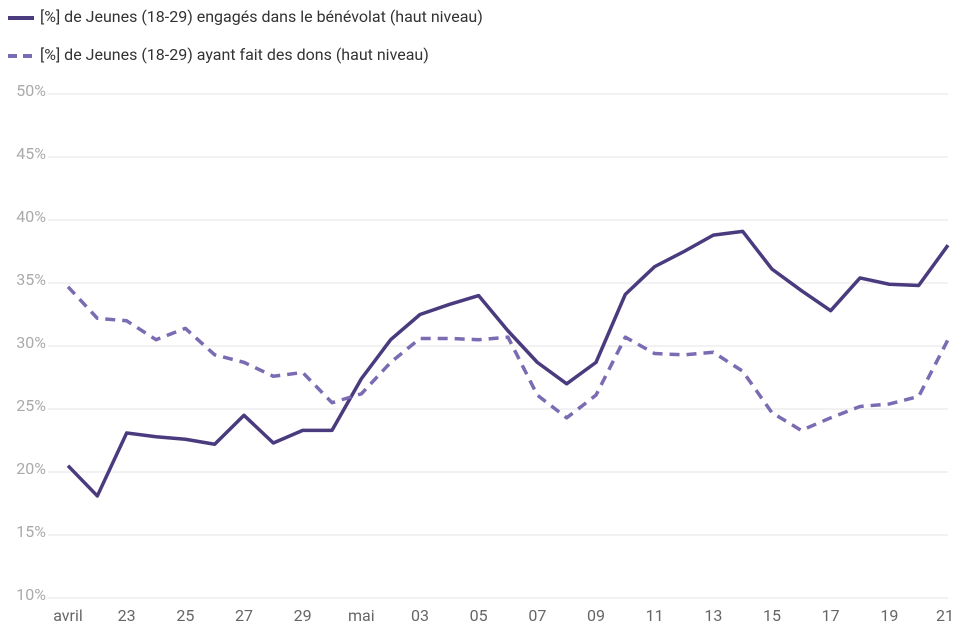 The height and width of the screenshot is (627, 953). Describe the element at coordinates (772, 615) in the screenshot. I see `x-tick-label: 15` at that location.